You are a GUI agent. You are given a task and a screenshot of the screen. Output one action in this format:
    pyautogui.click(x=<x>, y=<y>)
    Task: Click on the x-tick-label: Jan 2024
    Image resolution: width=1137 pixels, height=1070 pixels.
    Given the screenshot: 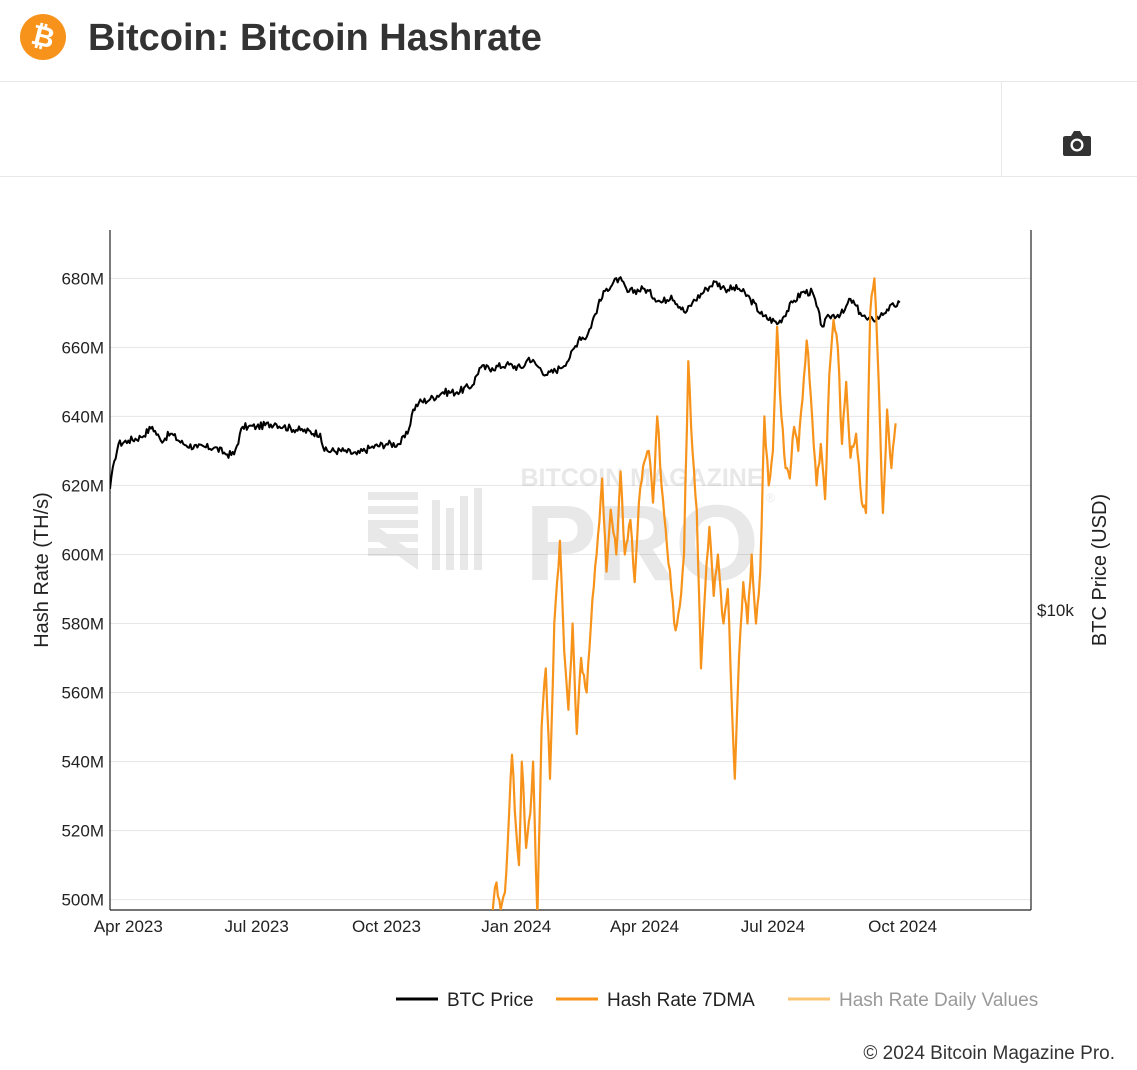 What is the action you would take?
    pyautogui.click(x=516, y=926)
    